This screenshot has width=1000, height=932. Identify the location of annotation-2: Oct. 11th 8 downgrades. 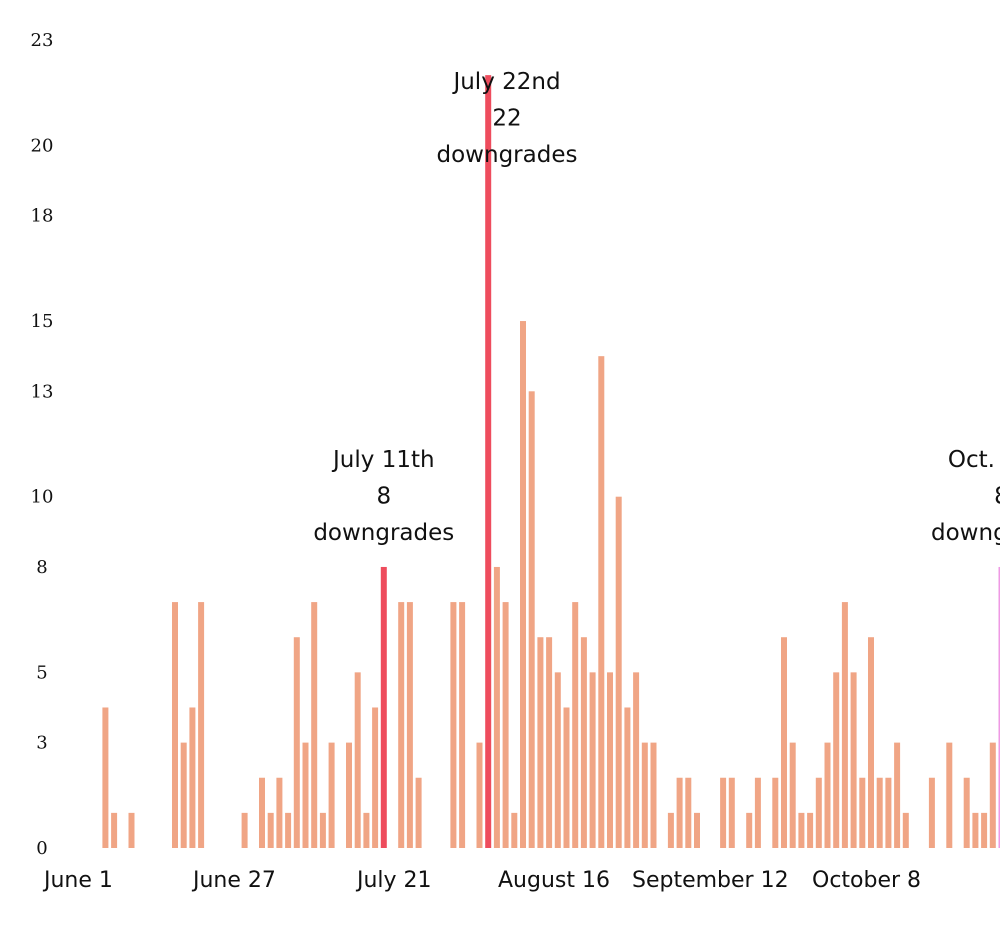
(965, 496).